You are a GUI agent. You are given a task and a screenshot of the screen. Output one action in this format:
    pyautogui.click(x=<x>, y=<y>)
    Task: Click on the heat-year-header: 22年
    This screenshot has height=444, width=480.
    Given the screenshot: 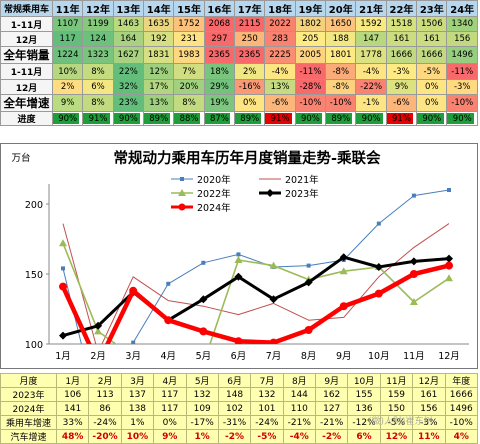 What is the action you would take?
    pyautogui.click(x=401, y=8)
    